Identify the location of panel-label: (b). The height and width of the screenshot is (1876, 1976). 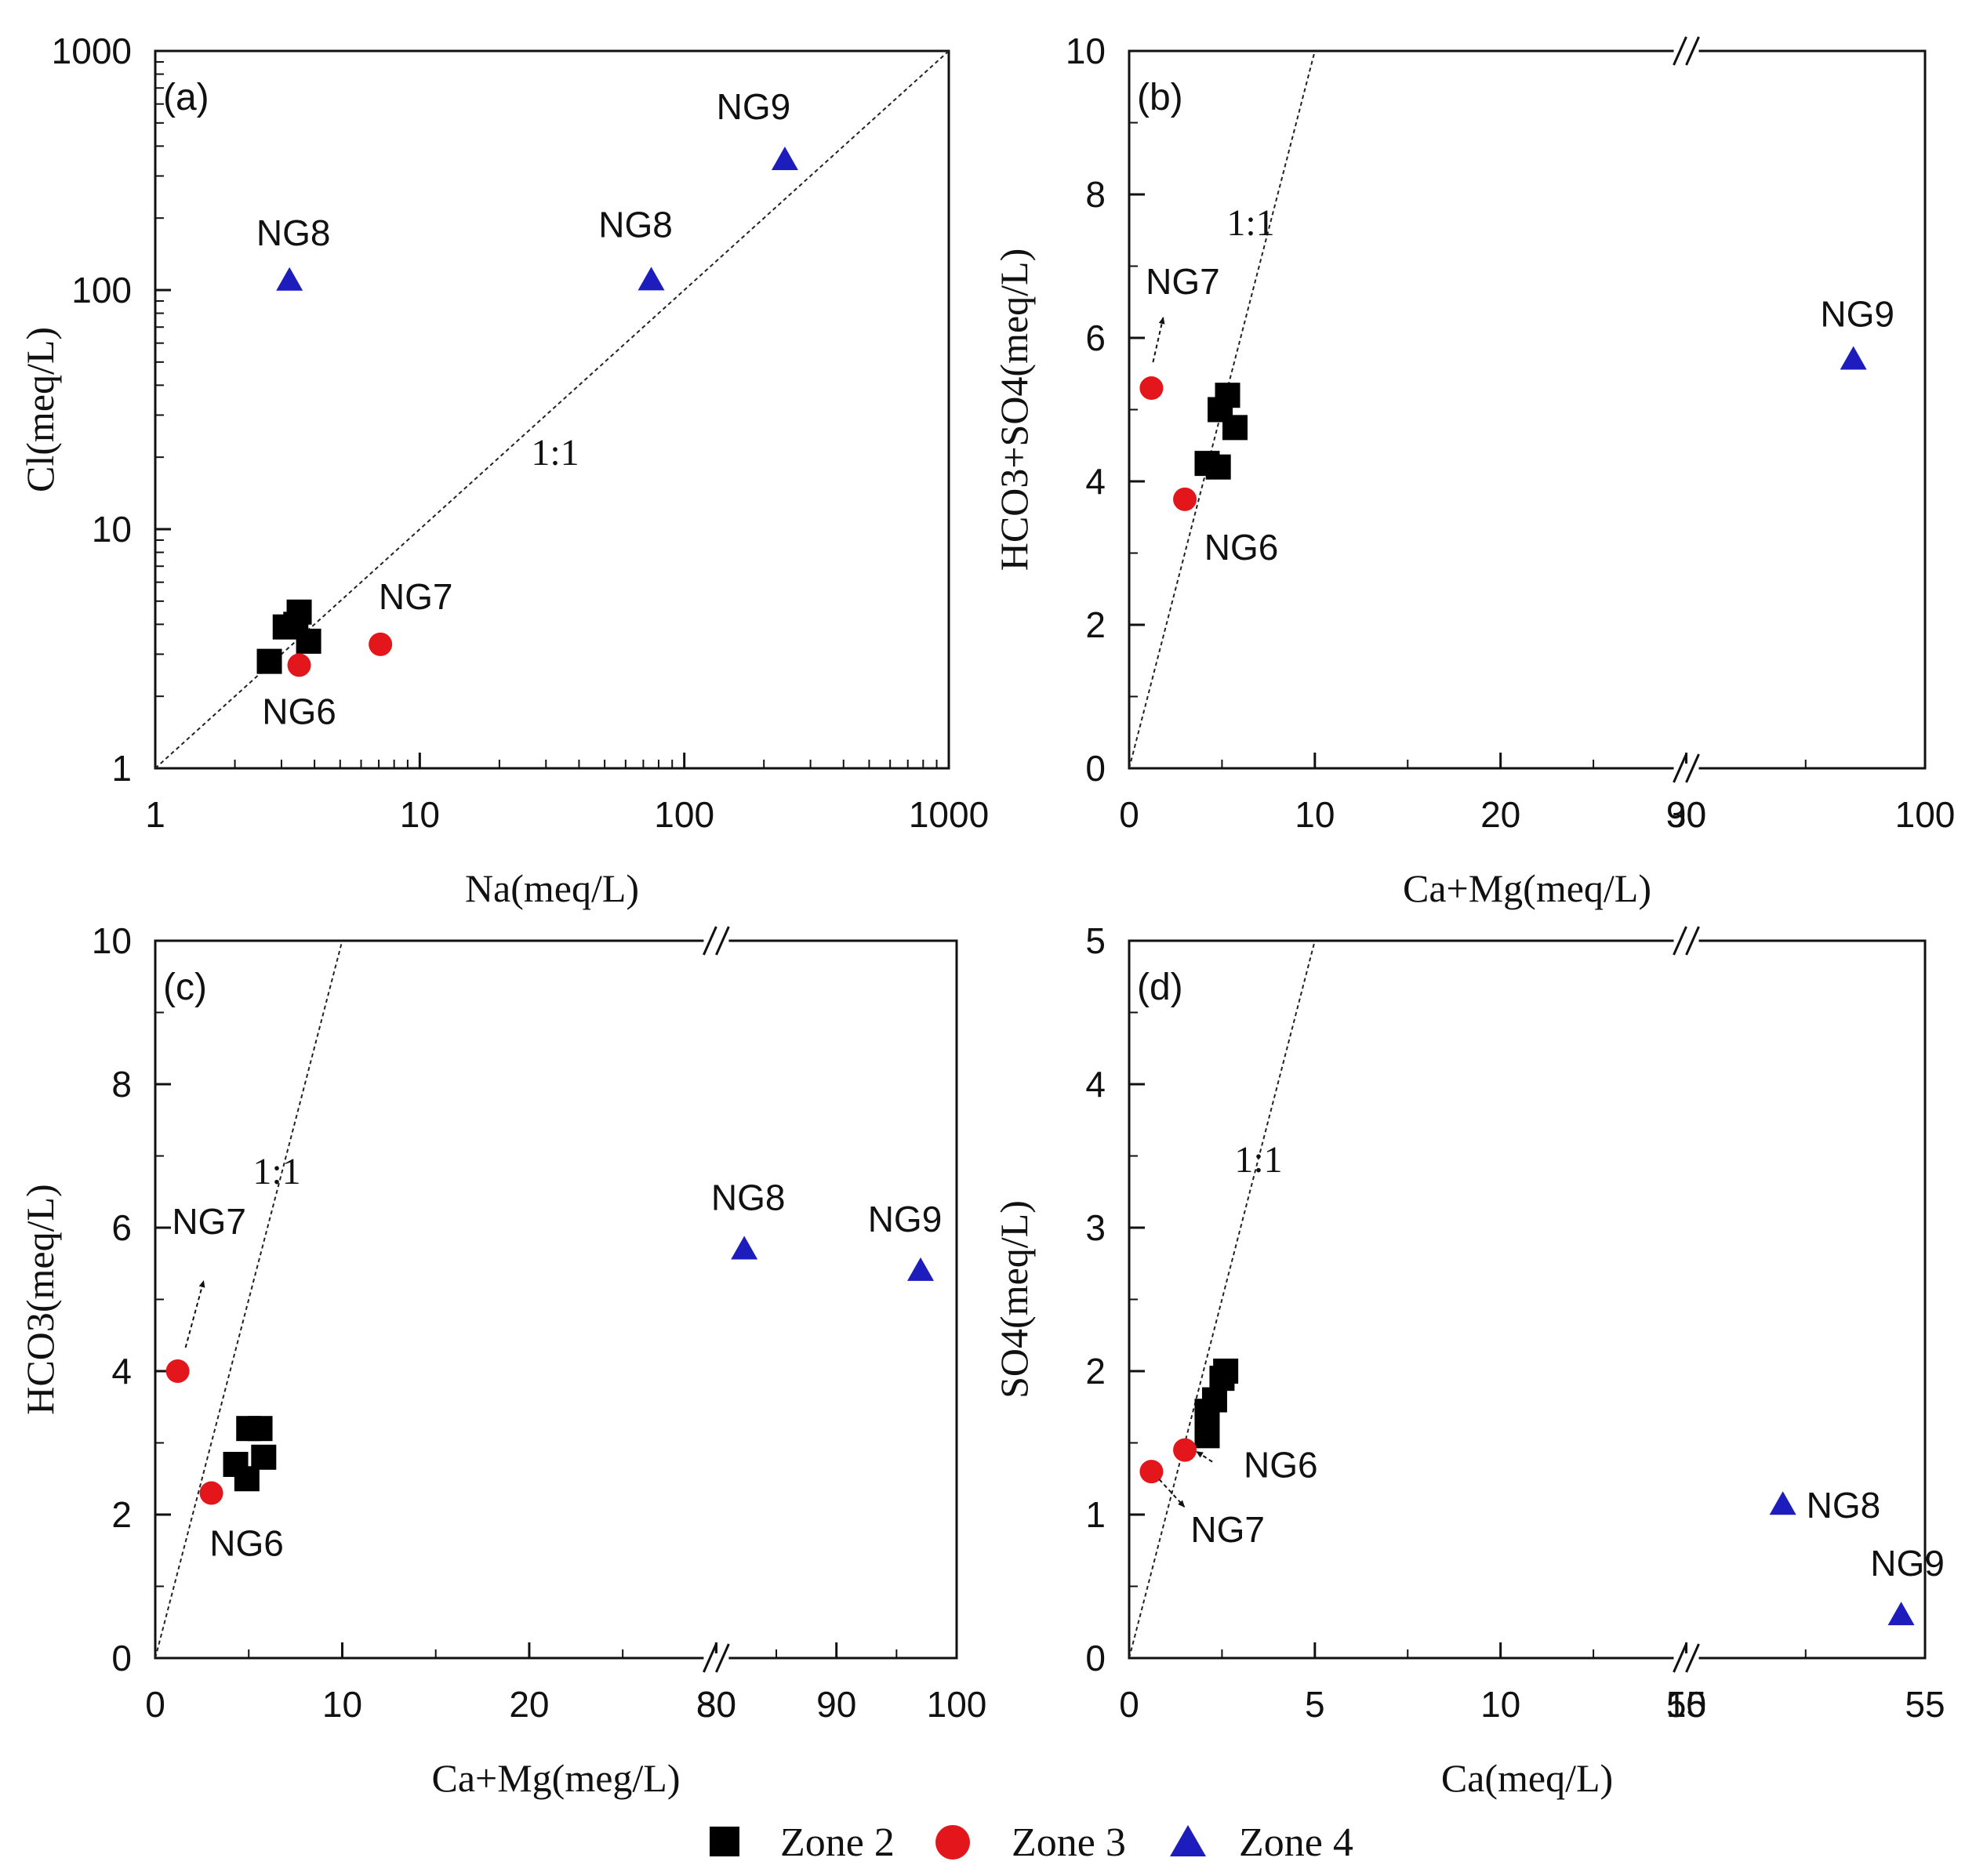
(1160, 97).